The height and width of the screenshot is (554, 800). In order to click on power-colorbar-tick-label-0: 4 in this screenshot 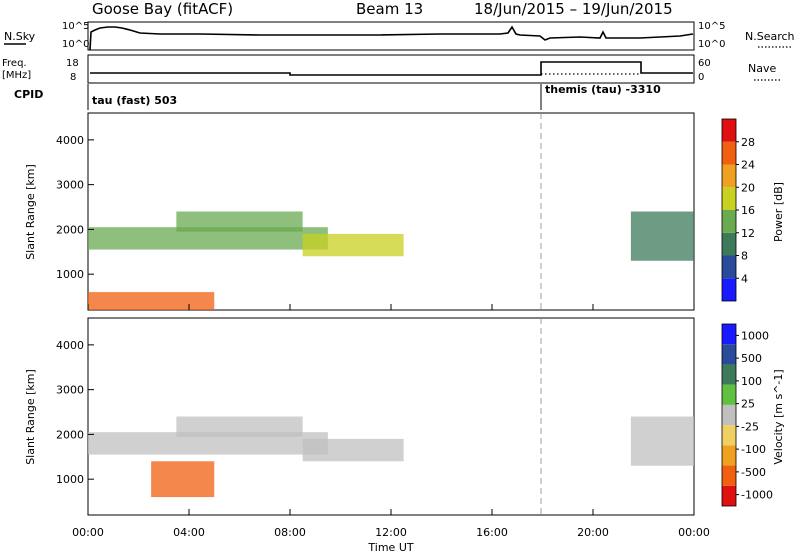, I will do `click(744, 278)`.